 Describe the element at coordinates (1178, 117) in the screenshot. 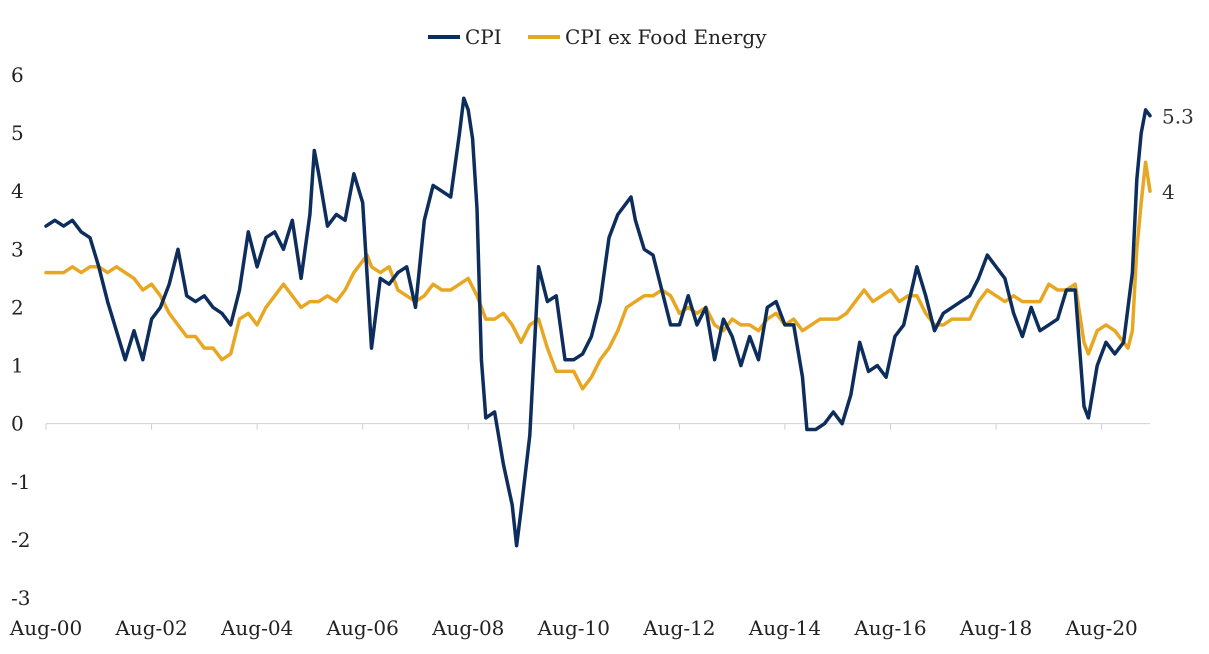

I see `end-value-label: 5.3` at that location.